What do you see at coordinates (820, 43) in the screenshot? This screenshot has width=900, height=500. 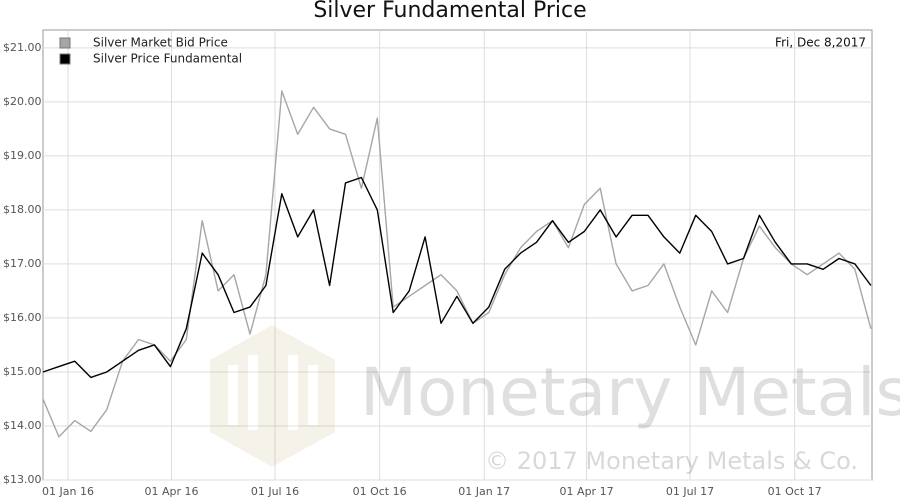 I see `annotation: Fri, Dec 8,2017` at bounding box center [820, 43].